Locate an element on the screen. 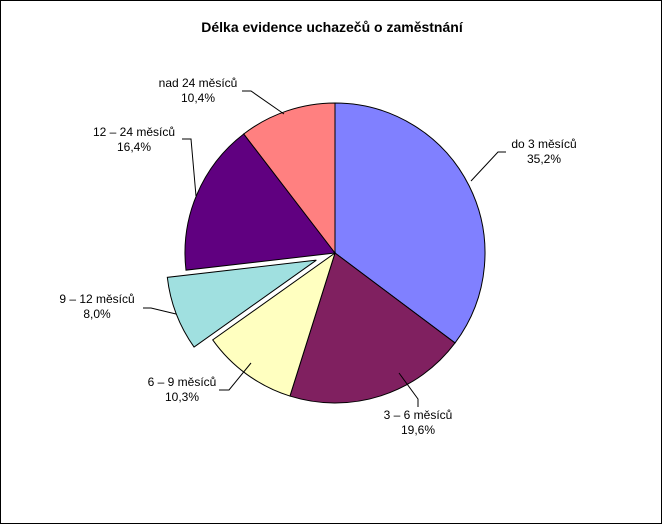  leader-line-9-12-m-s-c is located at coordinates (160, 311).